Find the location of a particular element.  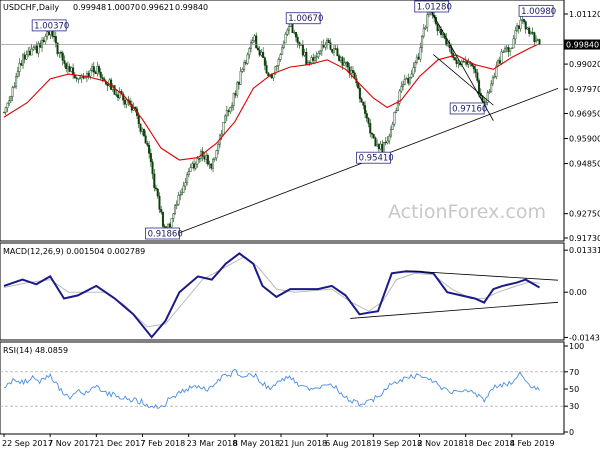

price-y-tick-label: 0.96950 is located at coordinates (584, 113).